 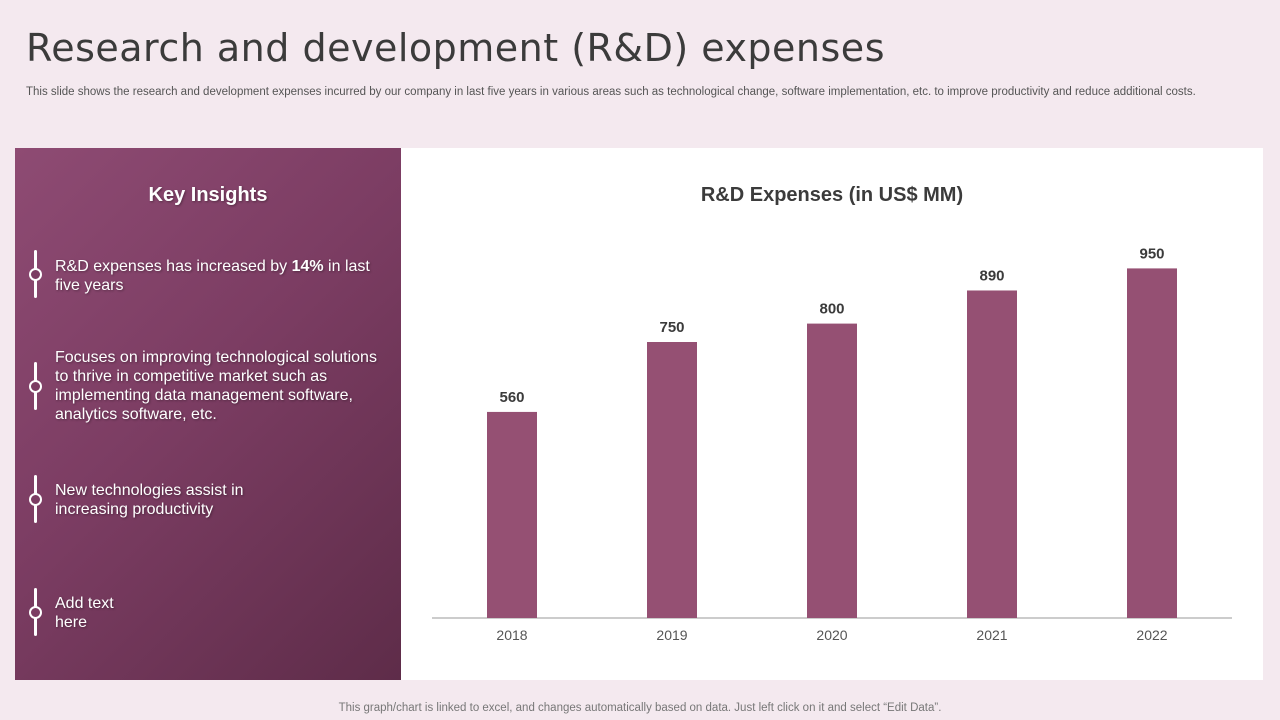 What do you see at coordinates (1151, 253) in the screenshot?
I see `data-label-2022: 950` at bounding box center [1151, 253].